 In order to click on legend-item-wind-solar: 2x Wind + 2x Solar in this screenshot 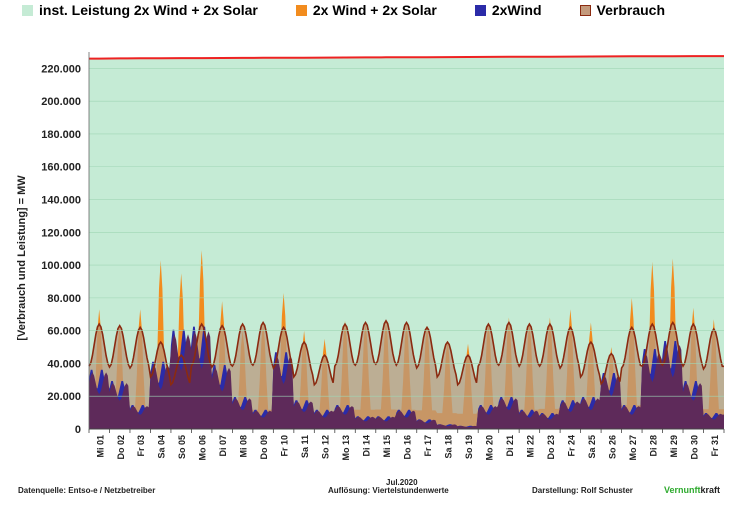, I will do `click(366, 10)`.